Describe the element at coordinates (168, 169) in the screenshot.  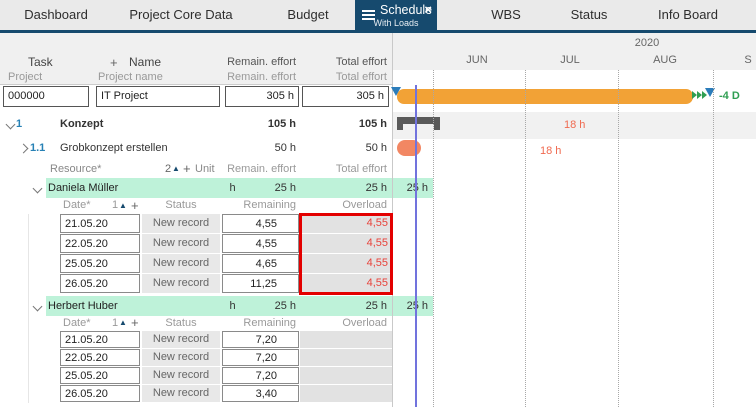
I see `sort-order-number: 2` at that location.